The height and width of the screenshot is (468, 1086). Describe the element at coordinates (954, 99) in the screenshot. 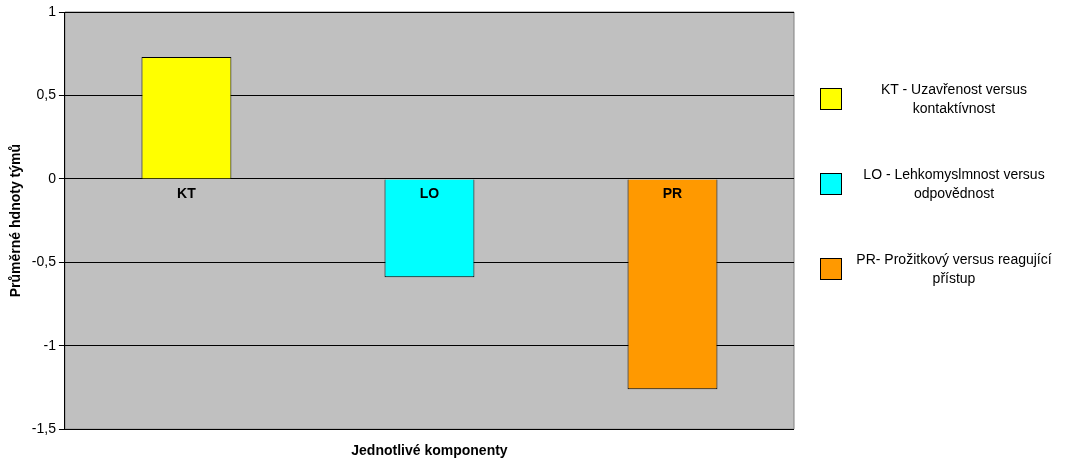

I see `text: KT - Uzavřenost versus kontaktívnost` at that location.